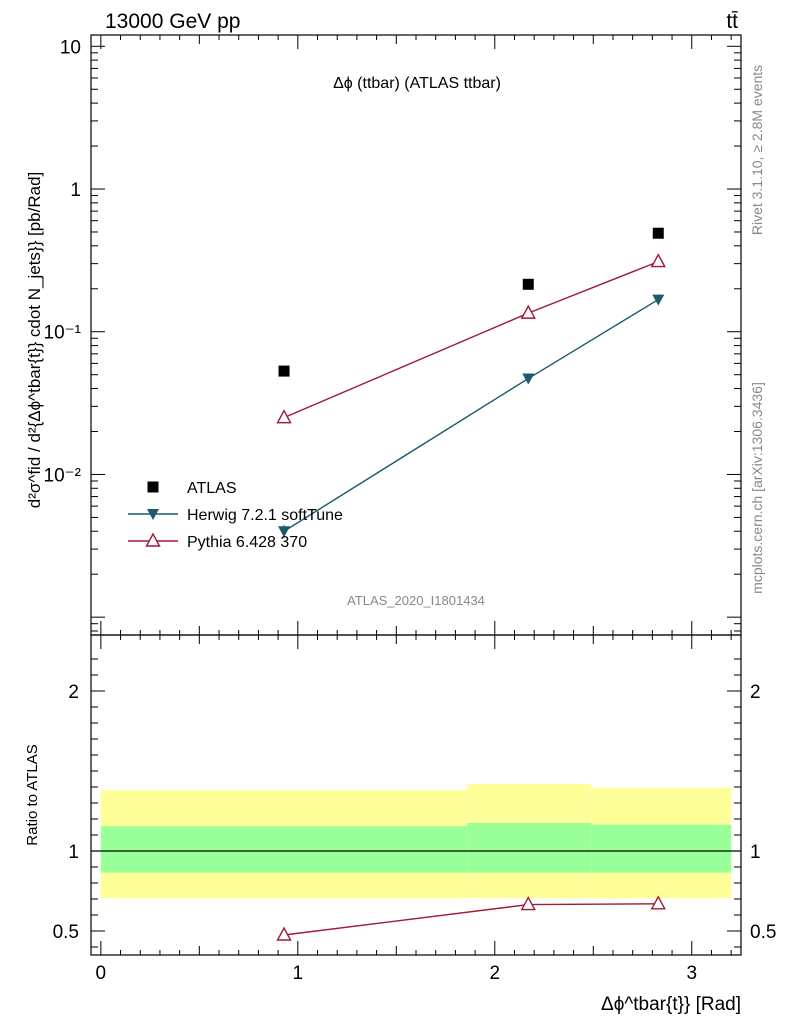 The image size is (786, 1024). Describe the element at coordinates (755, 692) in the screenshot. I see `ratio-y-tick-label-right: 2` at that location.